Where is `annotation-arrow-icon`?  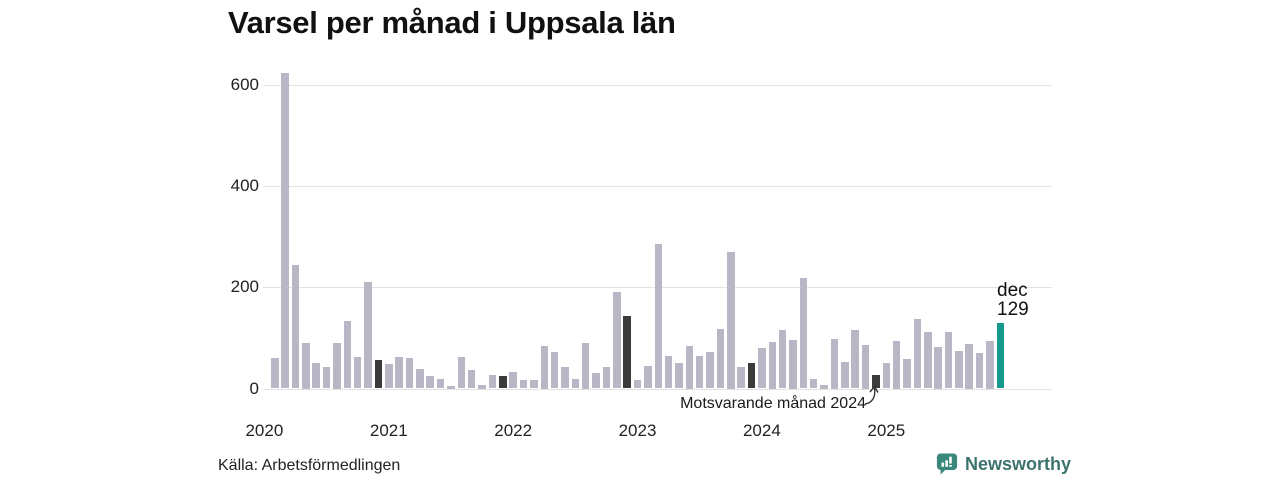 annotation-arrow-icon is located at coordinates (871, 395).